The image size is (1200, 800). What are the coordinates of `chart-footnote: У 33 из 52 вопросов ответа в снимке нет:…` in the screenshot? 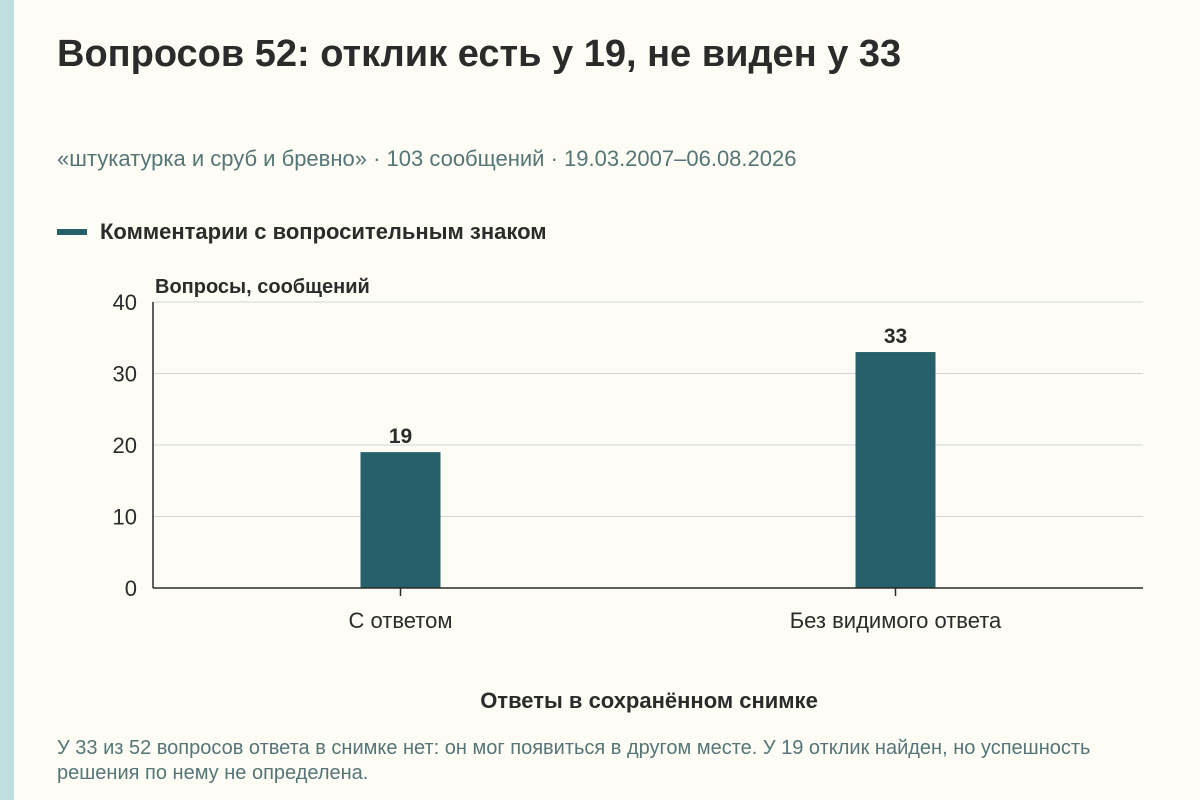 It's located at (574, 760).